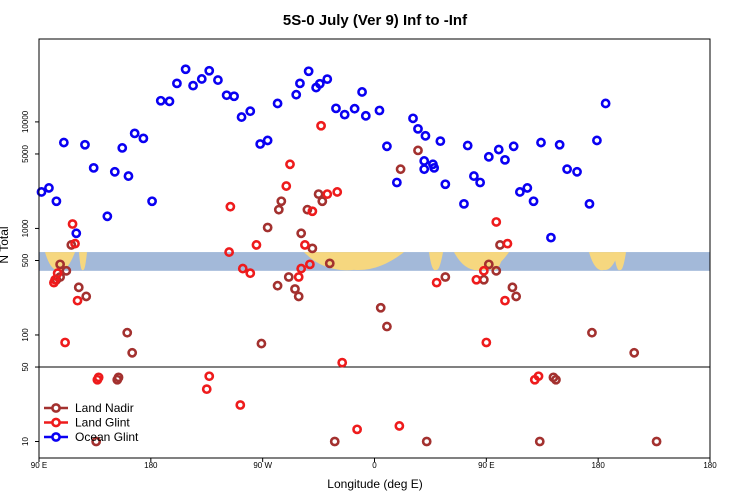  Describe the element at coordinates (25, 121) in the screenshot. I see `y-tick-label: 10000` at that location.